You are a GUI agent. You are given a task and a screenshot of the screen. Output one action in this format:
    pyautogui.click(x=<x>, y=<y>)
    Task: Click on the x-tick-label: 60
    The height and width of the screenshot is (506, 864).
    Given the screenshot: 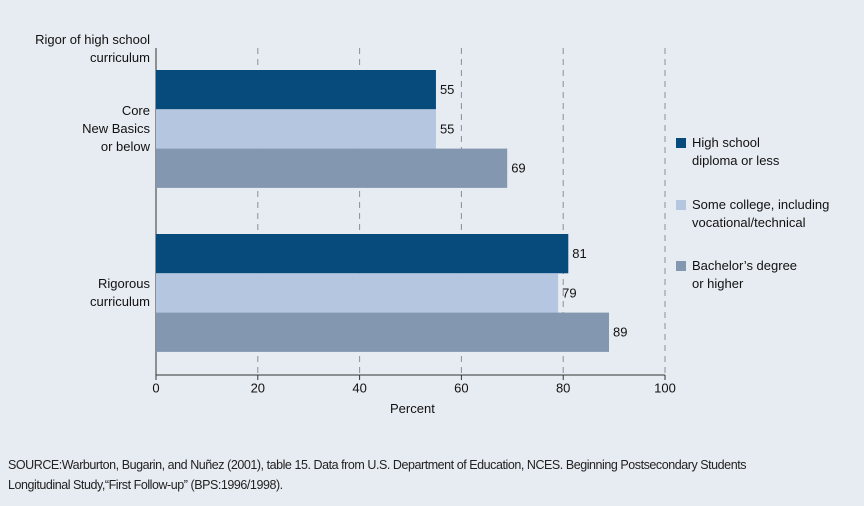 What is the action you would take?
    pyautogui.click(x=461, y=387)
    